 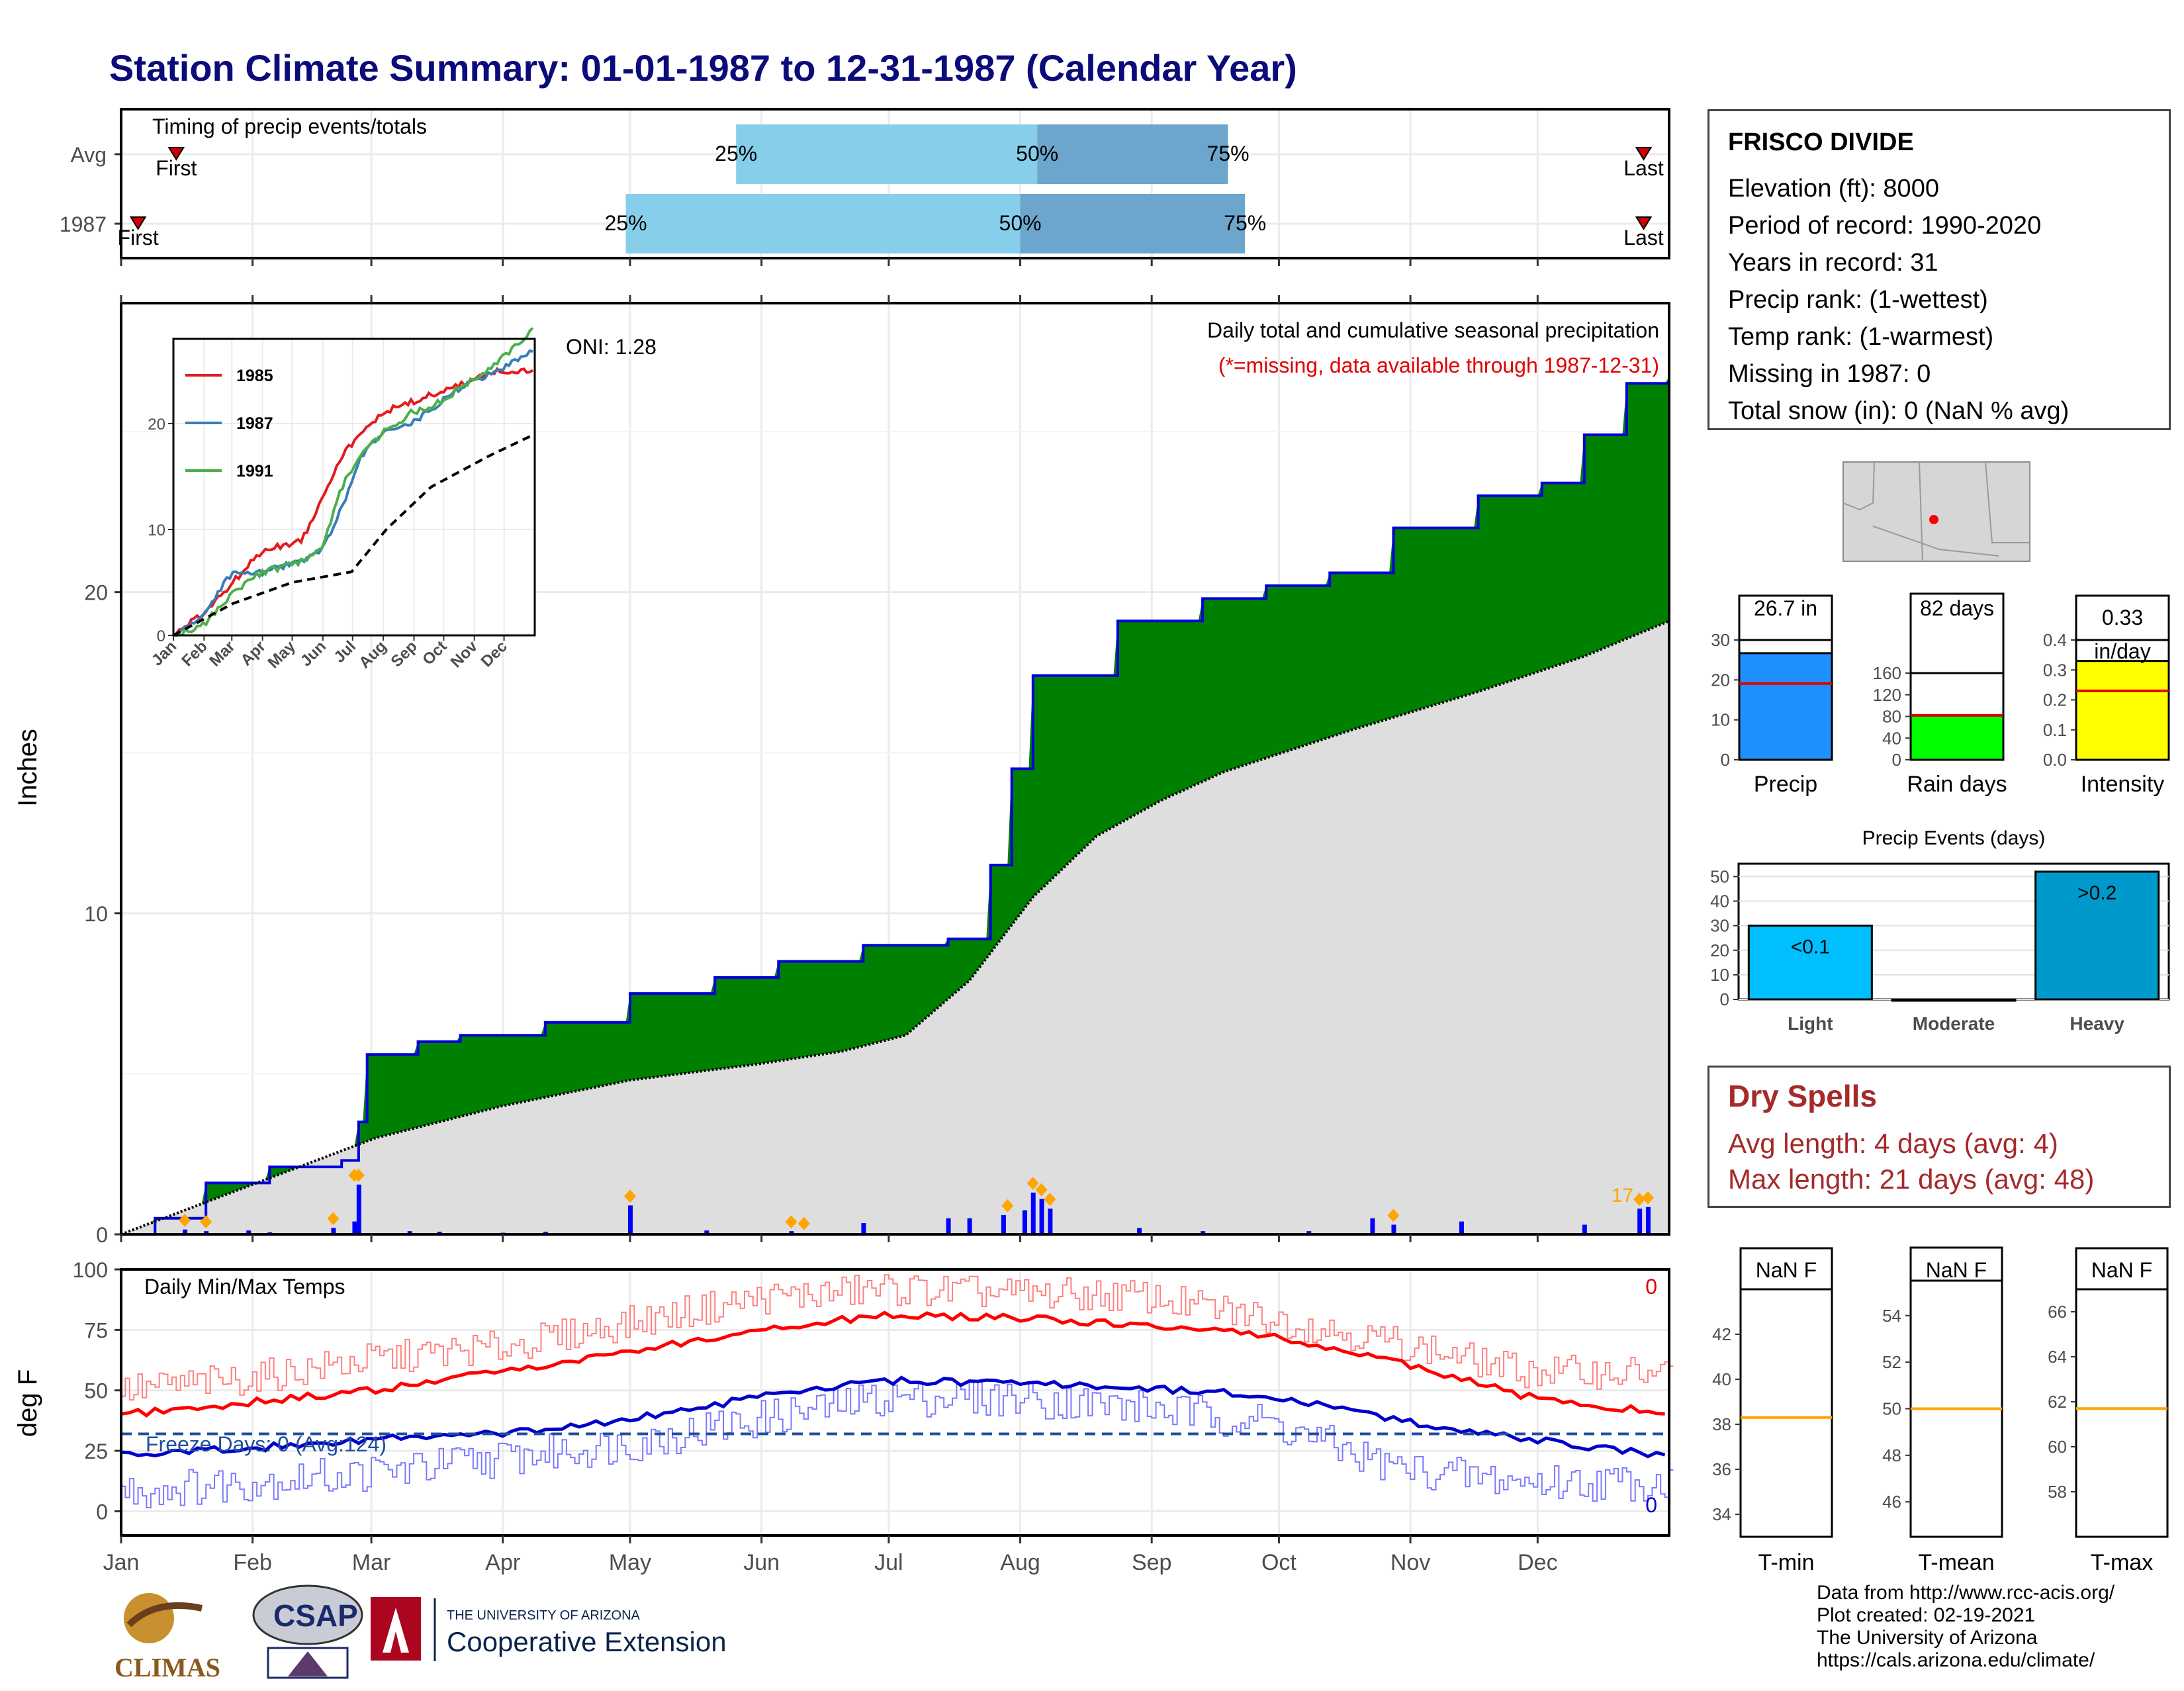 I want to click on rain-days-title: Rain days, so click(x=1957, y=785).